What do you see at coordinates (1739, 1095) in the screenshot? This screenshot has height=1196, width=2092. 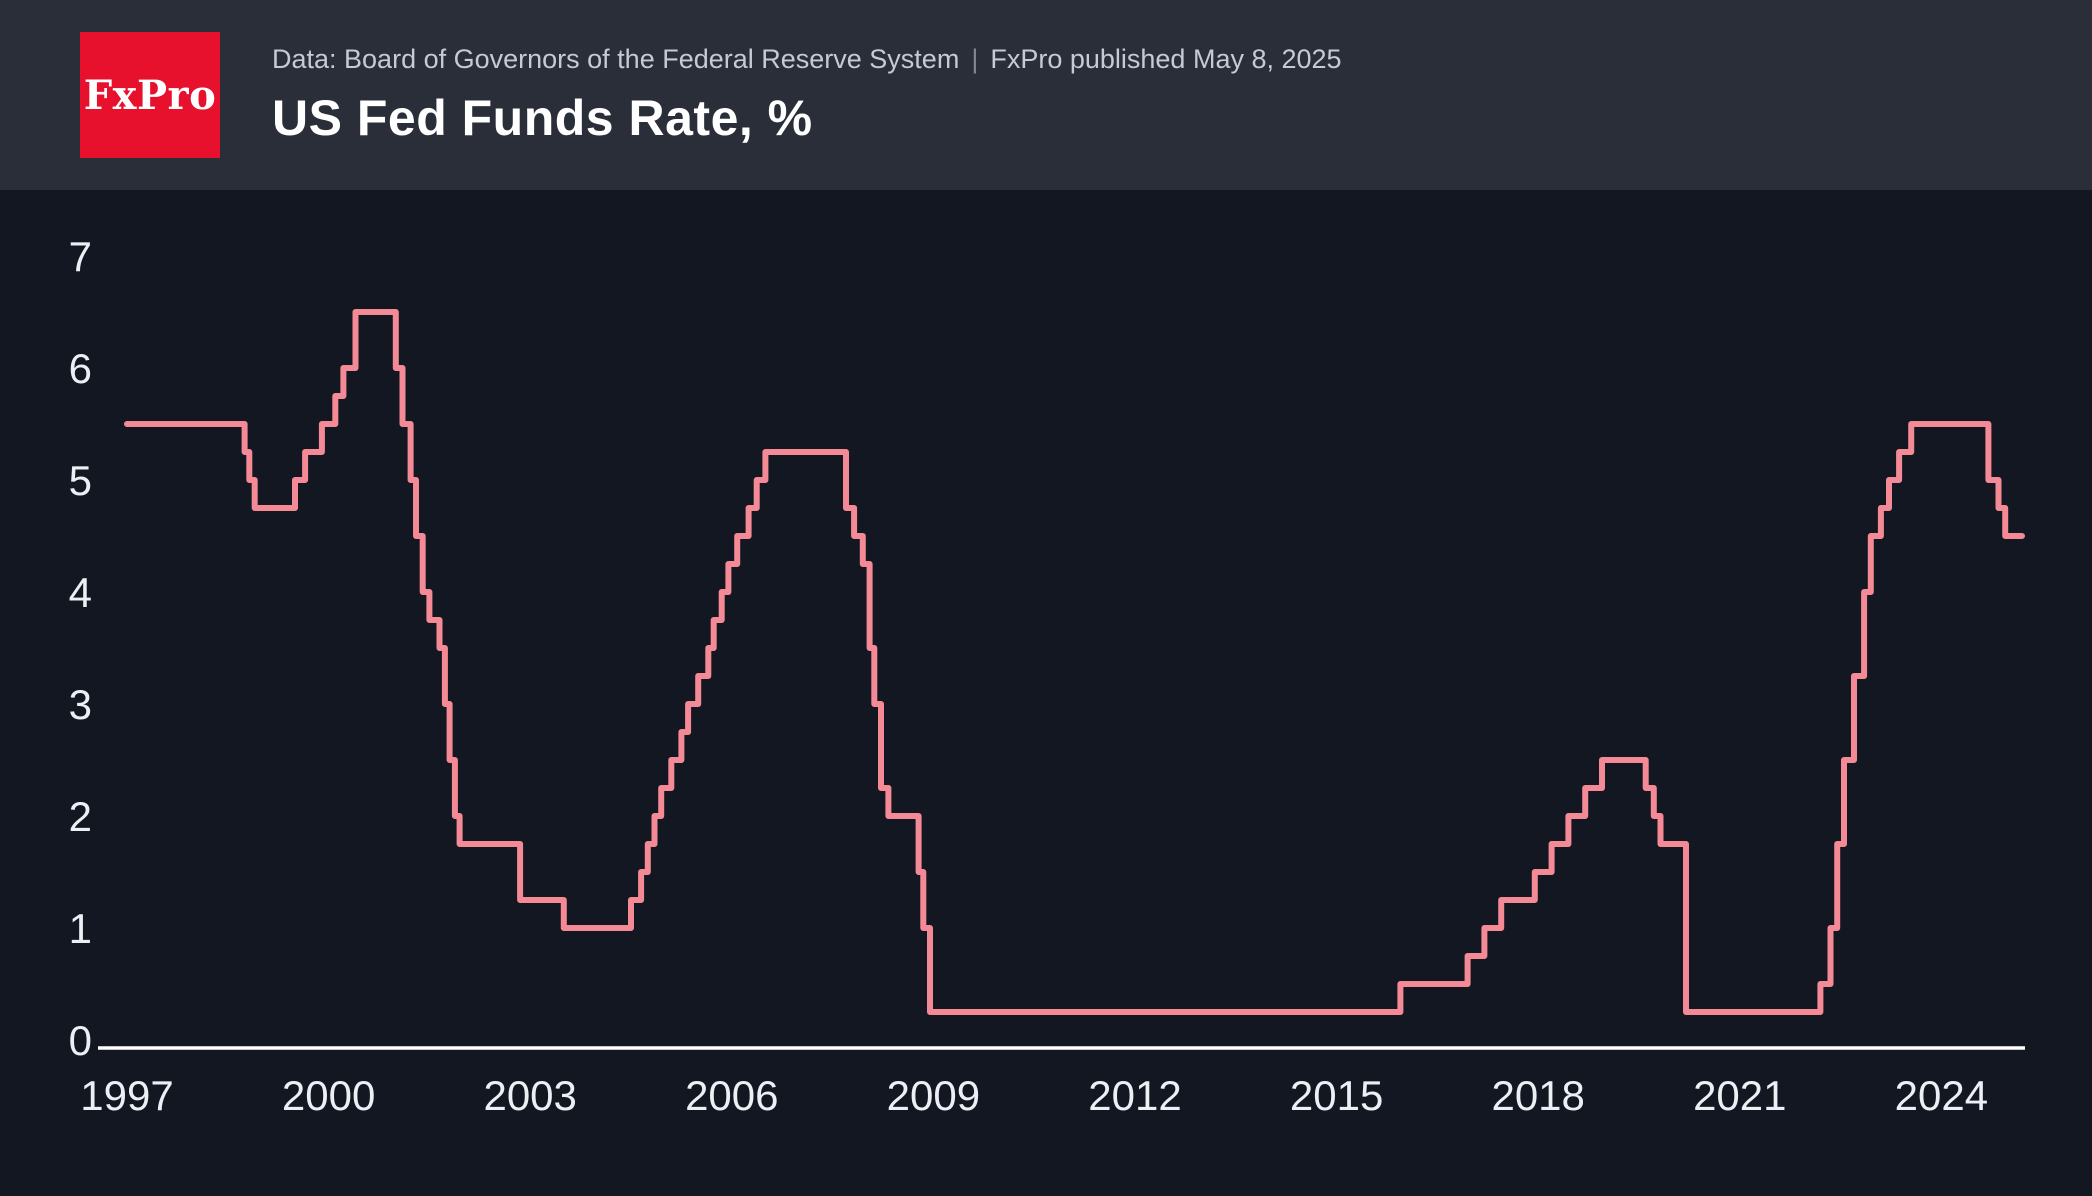 I see `x-tick-label: 2021` at bounding box center [1739, 1095].